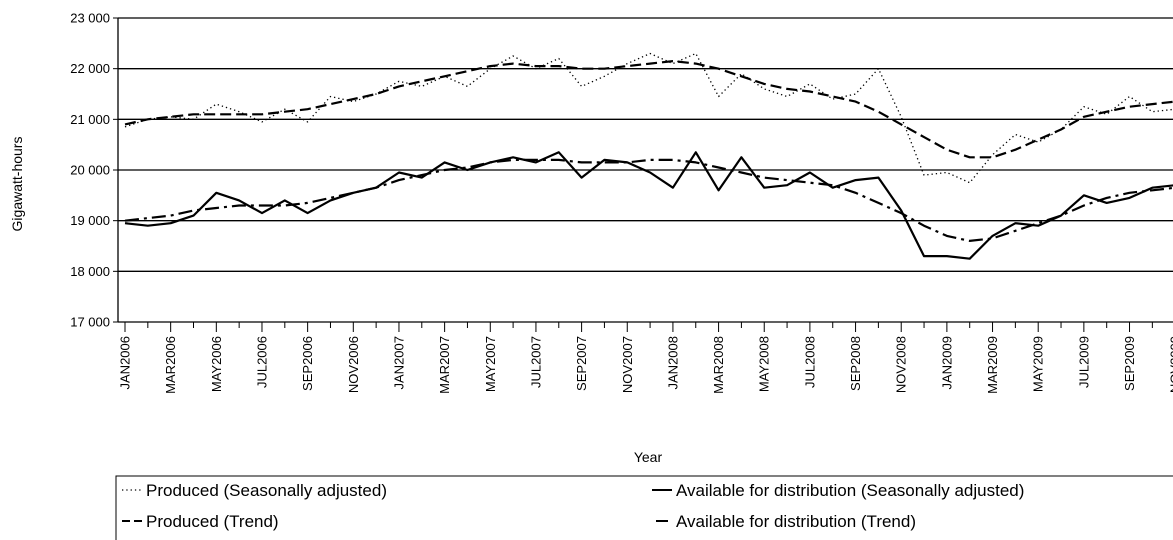 Image resolution: width=1173 pixels, height=540 pixels. What do you see at coordinates (672, 362) in the screenshot?
I see `x-tick-label: JAN2008` at bounding box center [672, 362].